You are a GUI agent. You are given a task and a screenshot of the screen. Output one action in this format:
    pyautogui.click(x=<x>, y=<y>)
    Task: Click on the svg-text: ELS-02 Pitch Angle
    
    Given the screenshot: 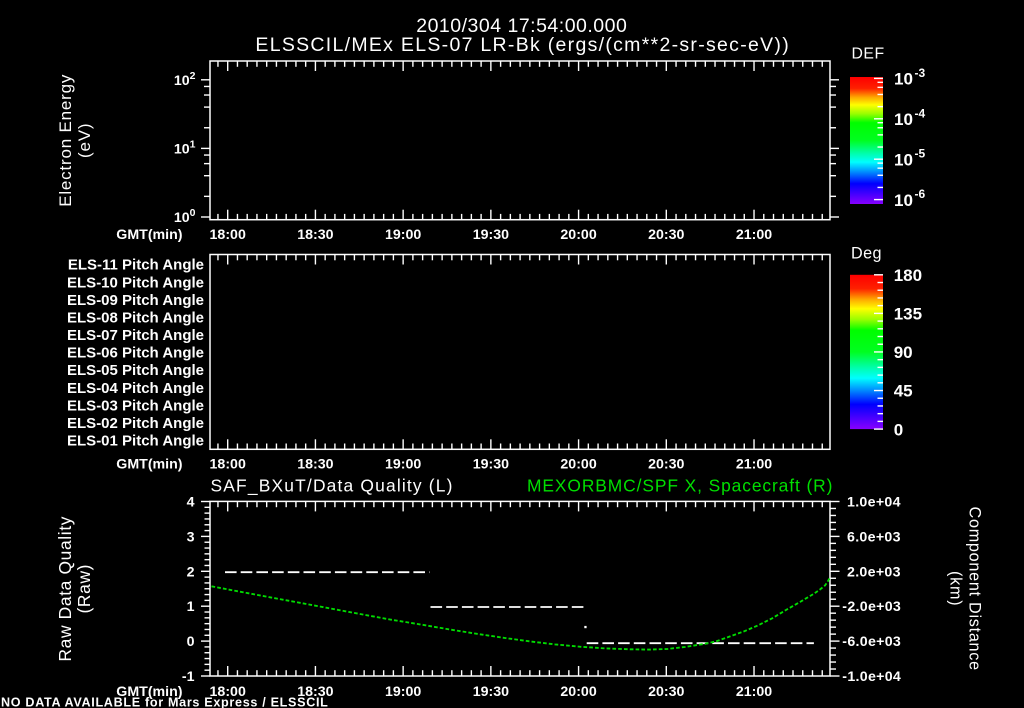 What is the action you would take?
    pyautogui.click(x=135, y=423)
    